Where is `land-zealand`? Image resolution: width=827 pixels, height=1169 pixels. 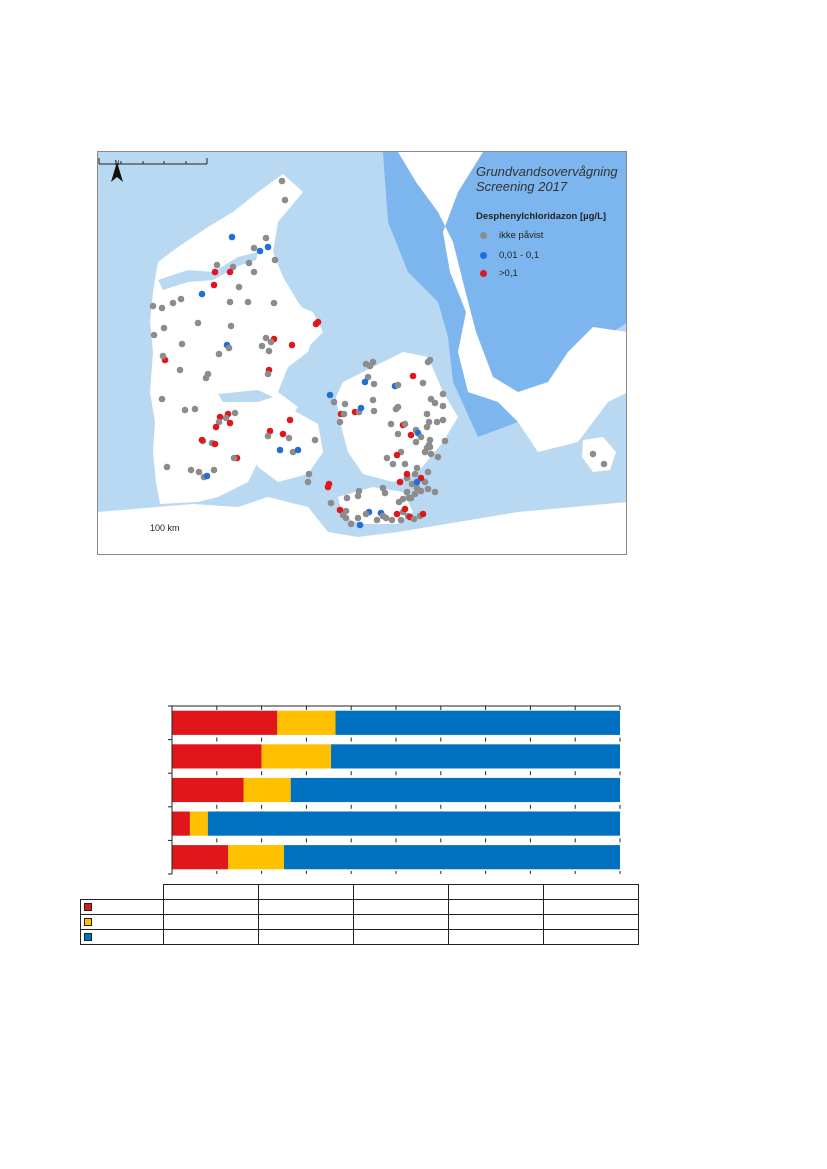
land-zealand is located at coordinates (397, 417).